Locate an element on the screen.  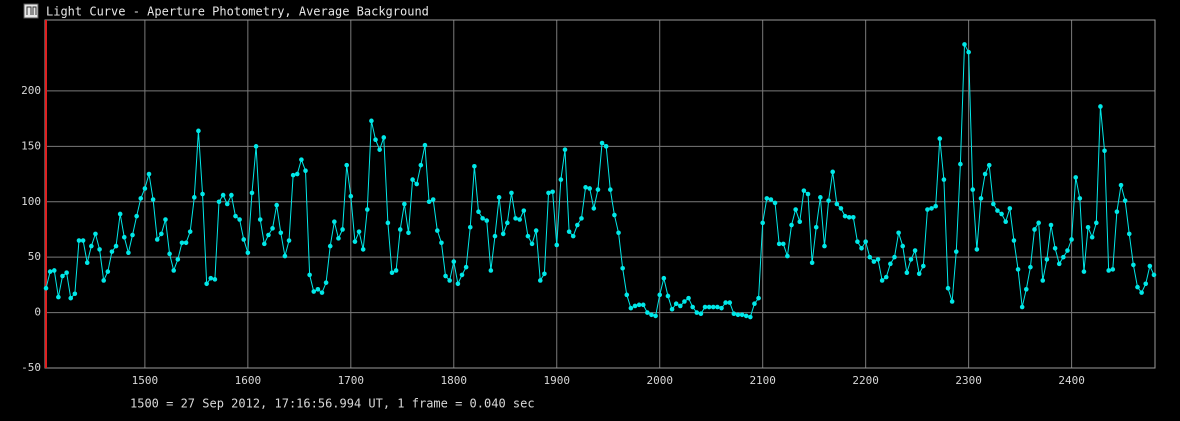
y-tick-label: 100 is located at coordinates (31, 201).